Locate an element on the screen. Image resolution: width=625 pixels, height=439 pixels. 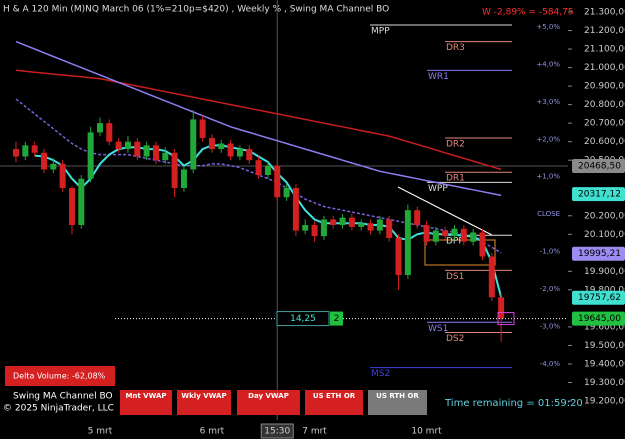
y-tick-label: 19.500,00 is located at coordinates (604, 346).